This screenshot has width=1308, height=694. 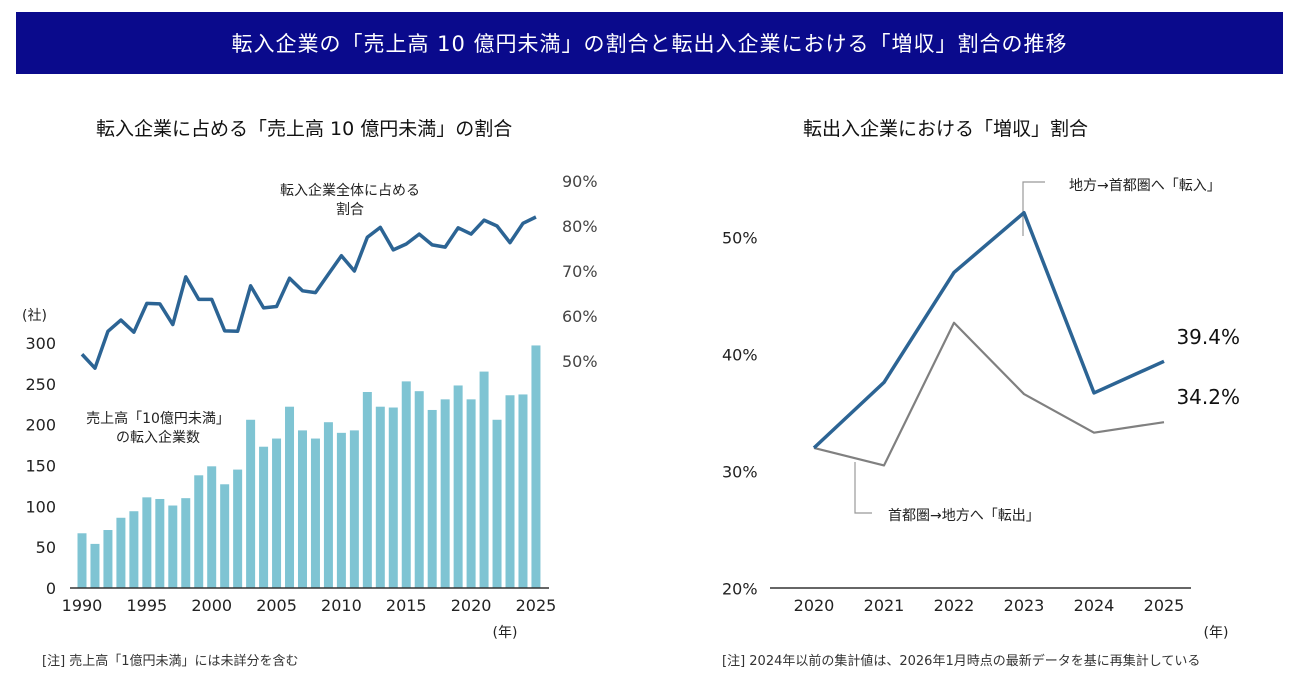 I want to click on bar-series-label: 売上高「10億円未満」, so click(x=158, y=418).